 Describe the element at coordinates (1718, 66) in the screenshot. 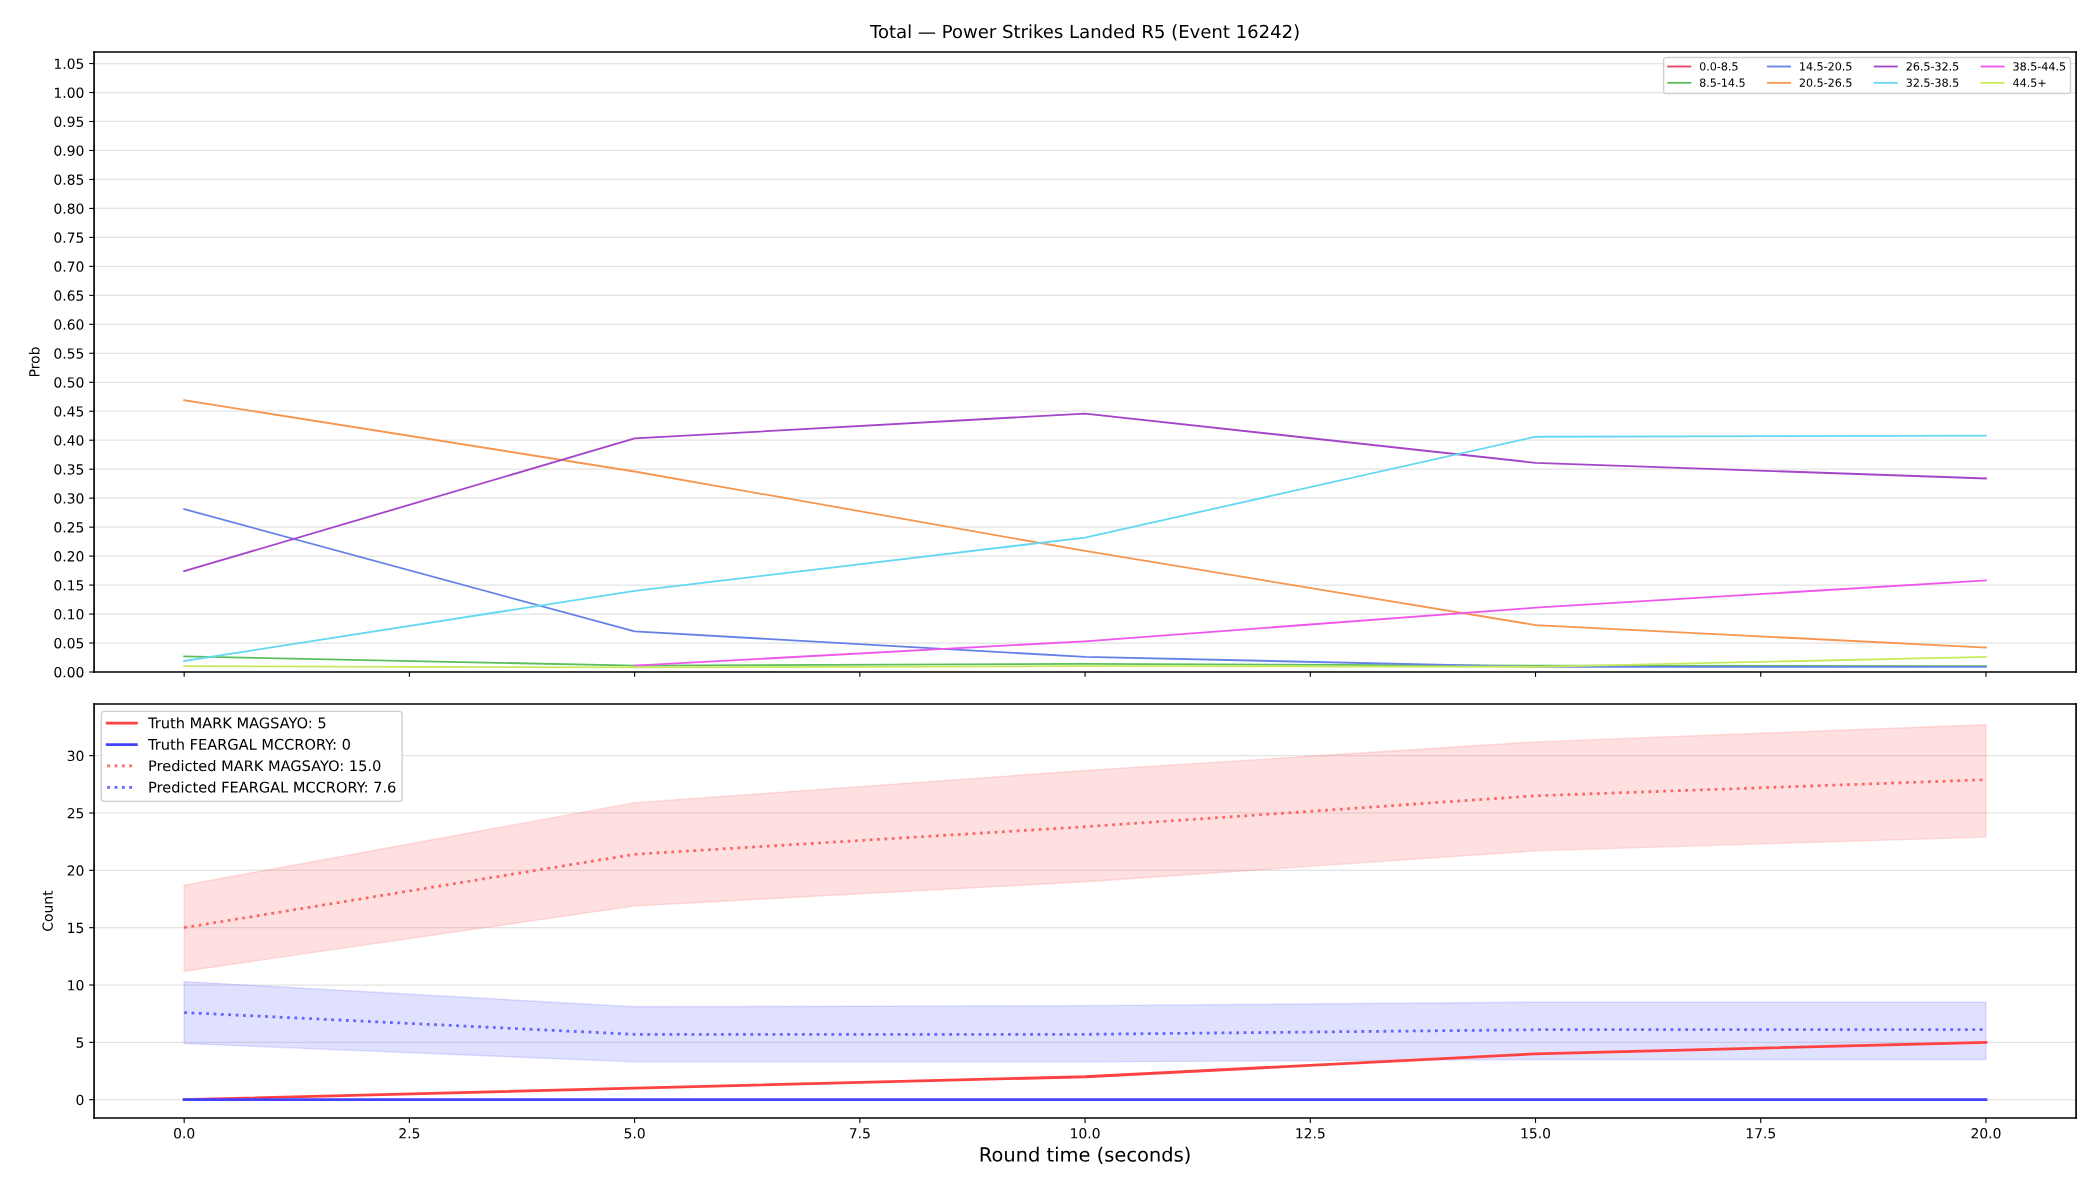

I see `legend-label: 0.0-8.5` at that location.